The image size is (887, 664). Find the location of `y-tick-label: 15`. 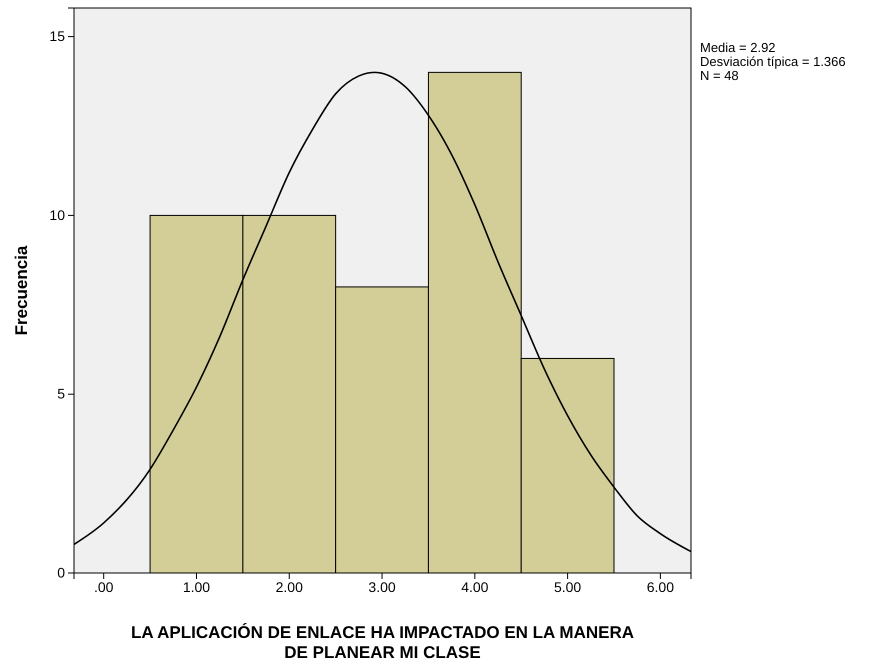

y-tick-label: 15 is located at coordinates (57, 36).